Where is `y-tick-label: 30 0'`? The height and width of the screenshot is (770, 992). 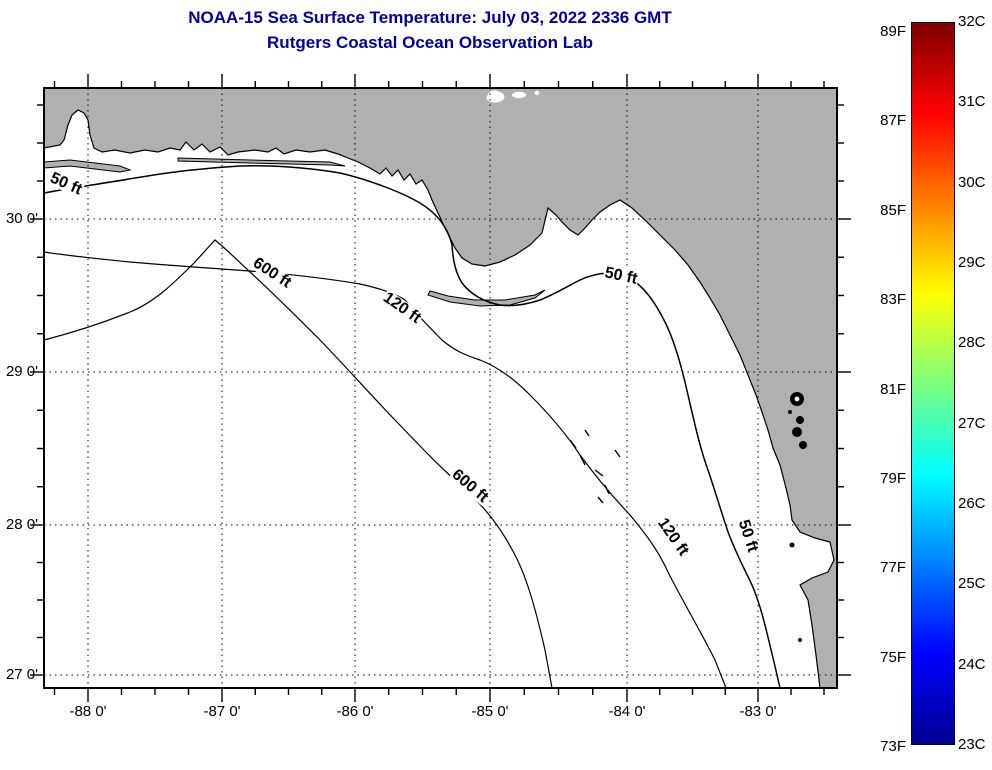
y-tick-label: 30 0' is located at coordinates (21, 218).